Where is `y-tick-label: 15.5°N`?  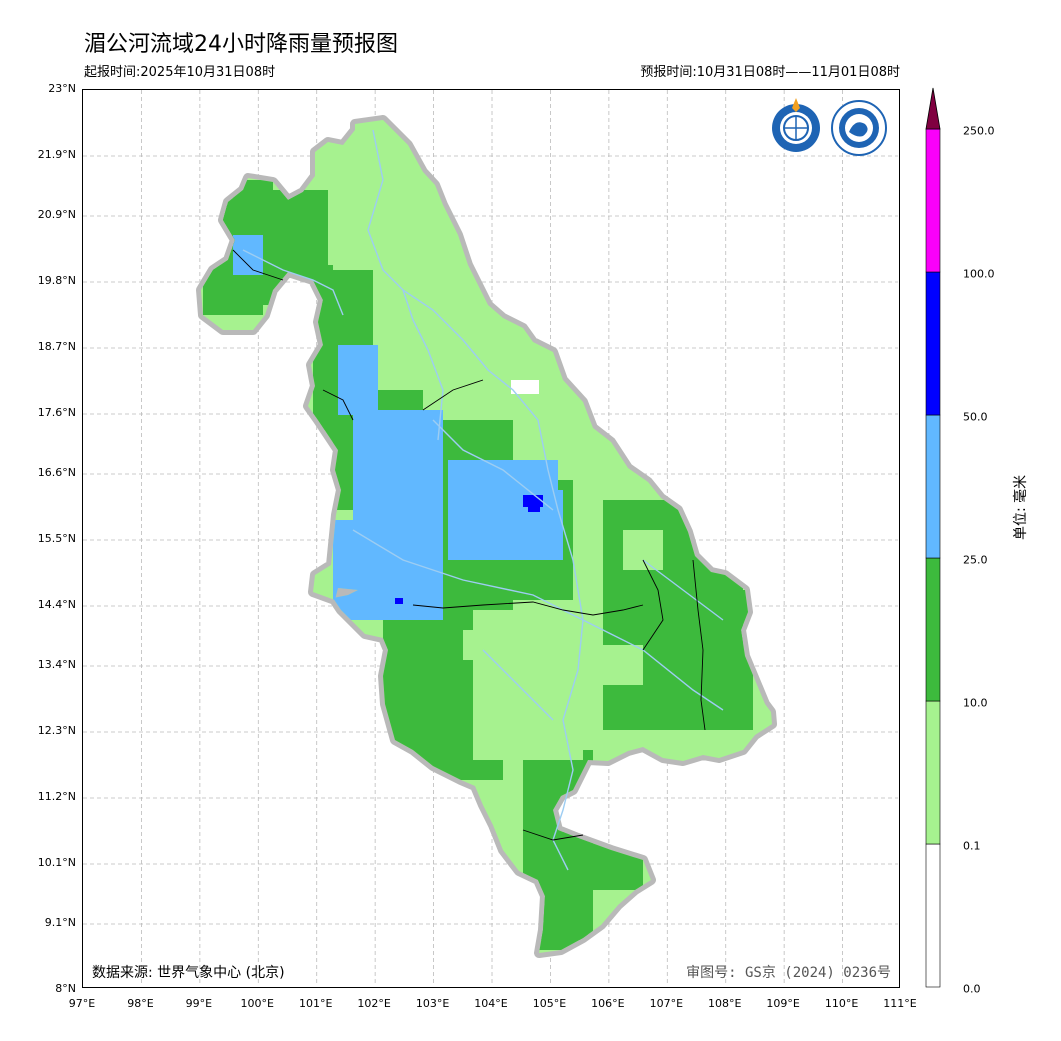 y-tick-label: 15.5°N is located at coordinates (56, 538).